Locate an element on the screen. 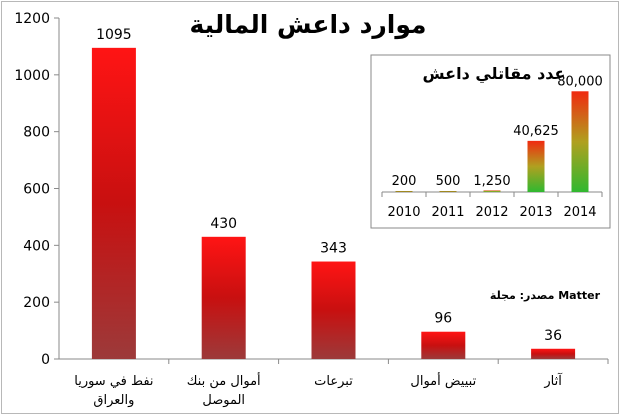 This screenshot has height=415, width=620. inset-bar-value-label: 80,000 is located at coordinates (580, 81).